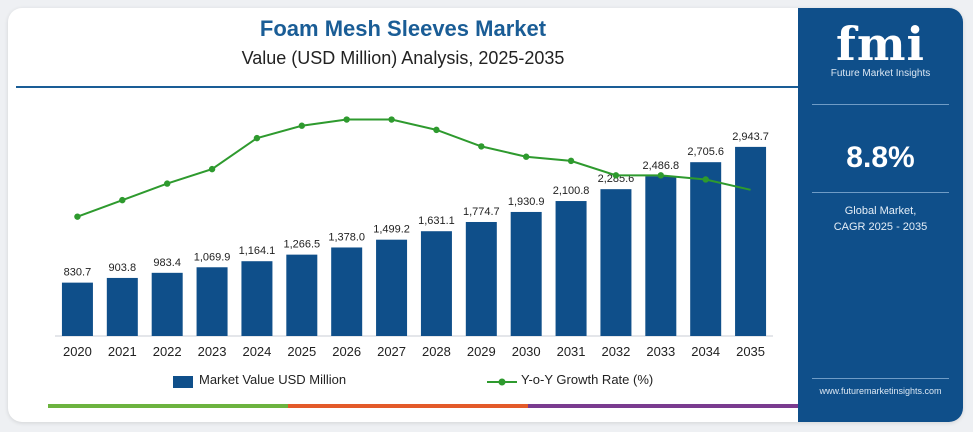 The image size is (973, 432). I want to click on bar-2029, so click(481, 278).